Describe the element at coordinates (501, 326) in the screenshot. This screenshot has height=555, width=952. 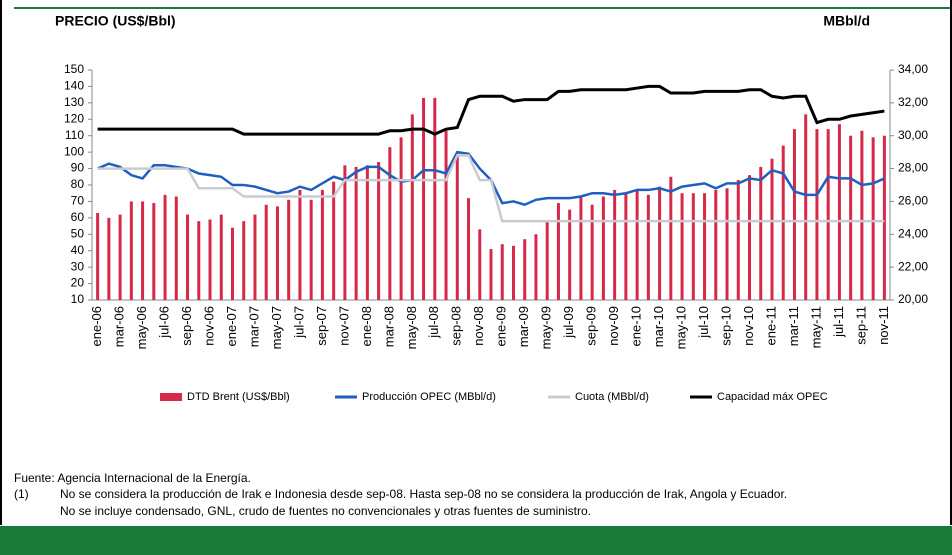
I see `x-tick-label: ene-09` at that location.